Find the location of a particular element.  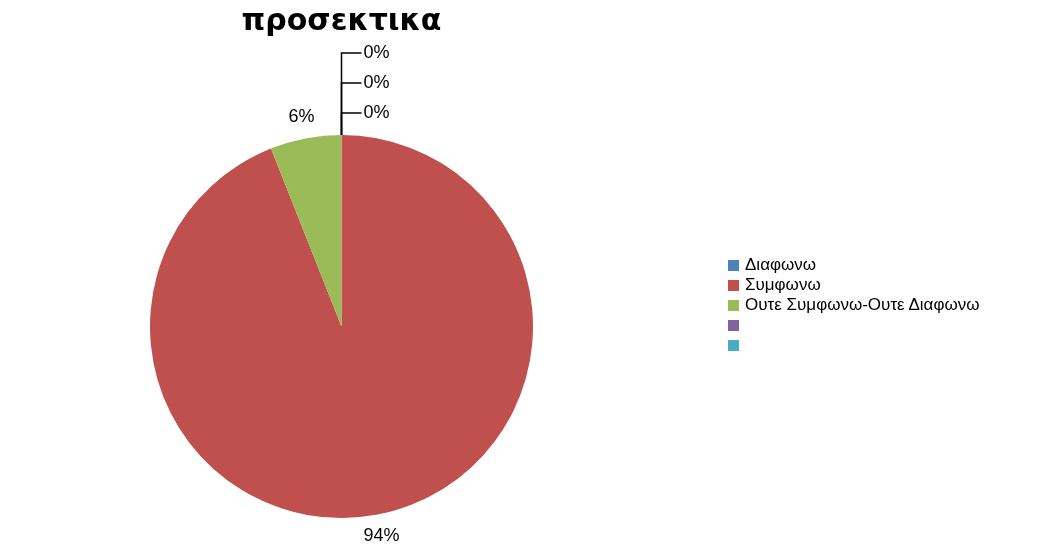

legend-label: Ουτε Συμφωνω-Ουτε Διαφωνω is located at coordinates (862, 305).